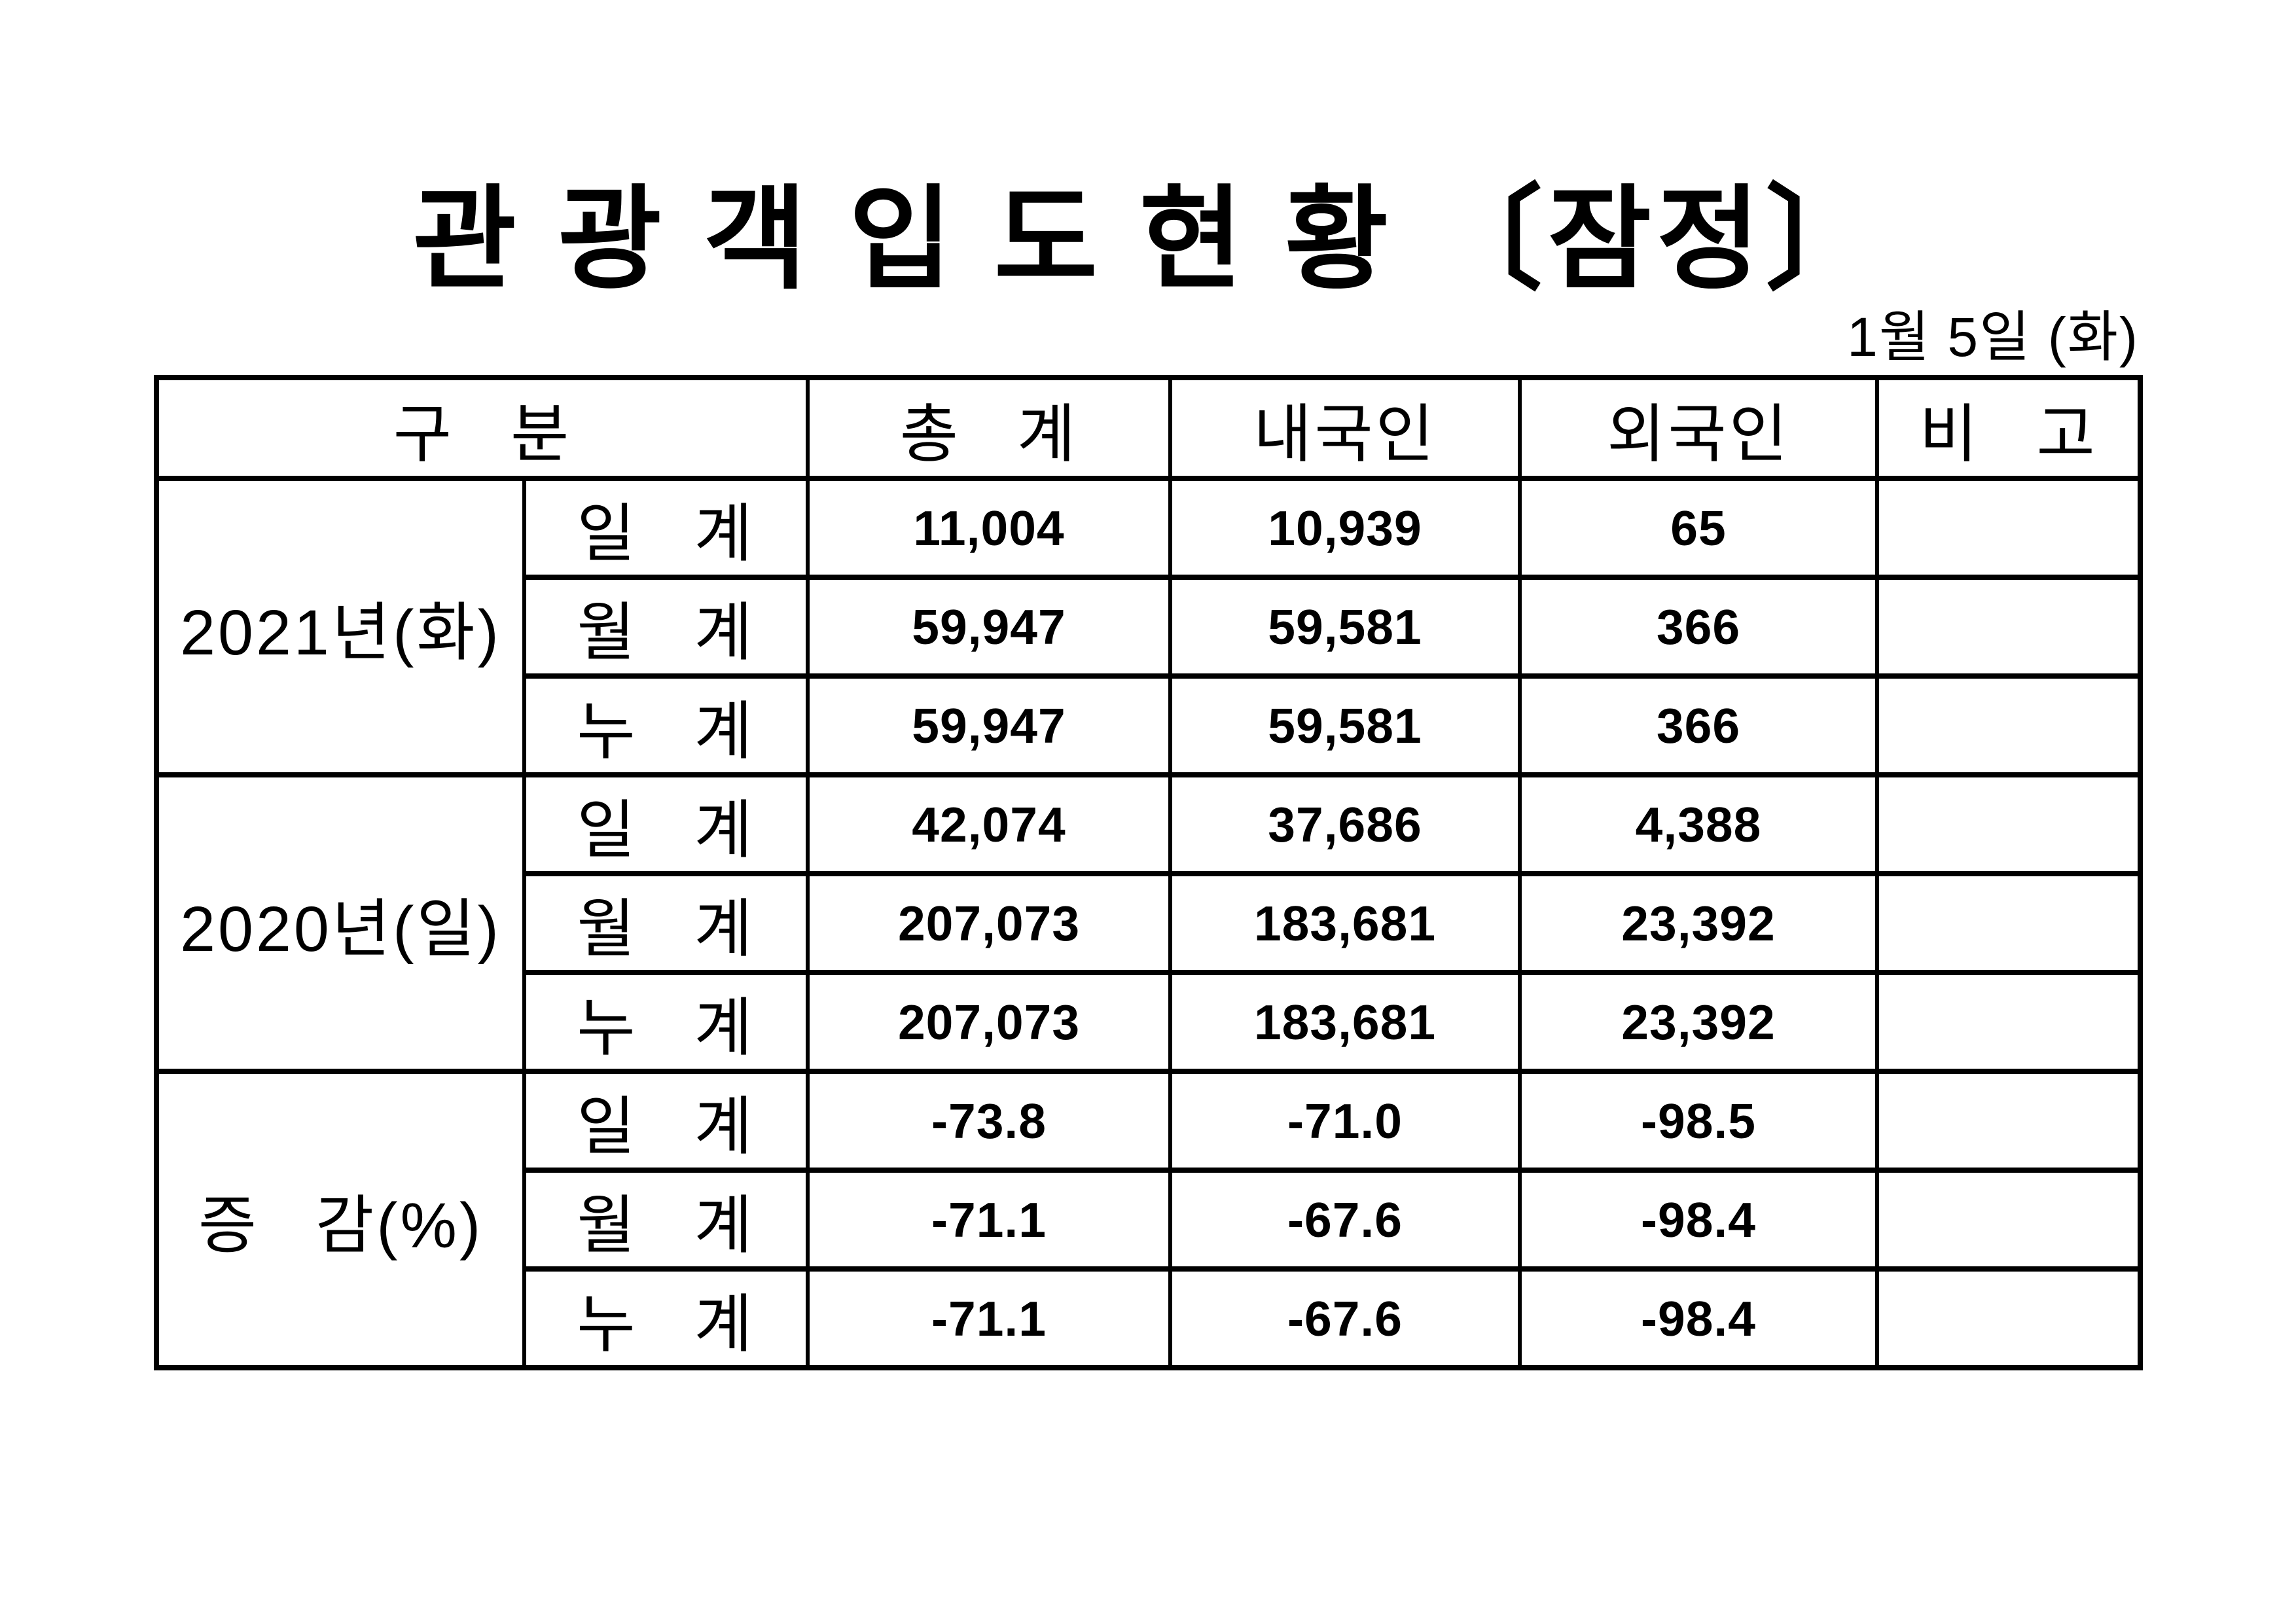 Image resolution: width=2296 pixels, height=1623 pixels. Describe the element at coordinates (989, 1121) in the screenshot. I see `cell-total: -73.8` at that location.